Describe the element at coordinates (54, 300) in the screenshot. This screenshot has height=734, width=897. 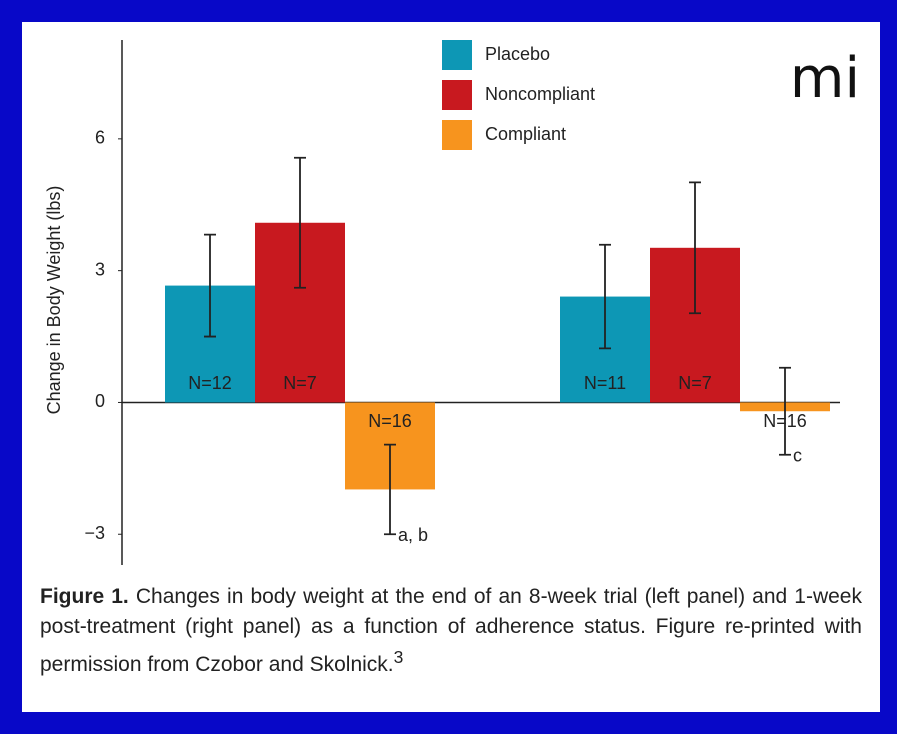
I see `y-axis-label: Change in Body Weight (lbs)` at that location.